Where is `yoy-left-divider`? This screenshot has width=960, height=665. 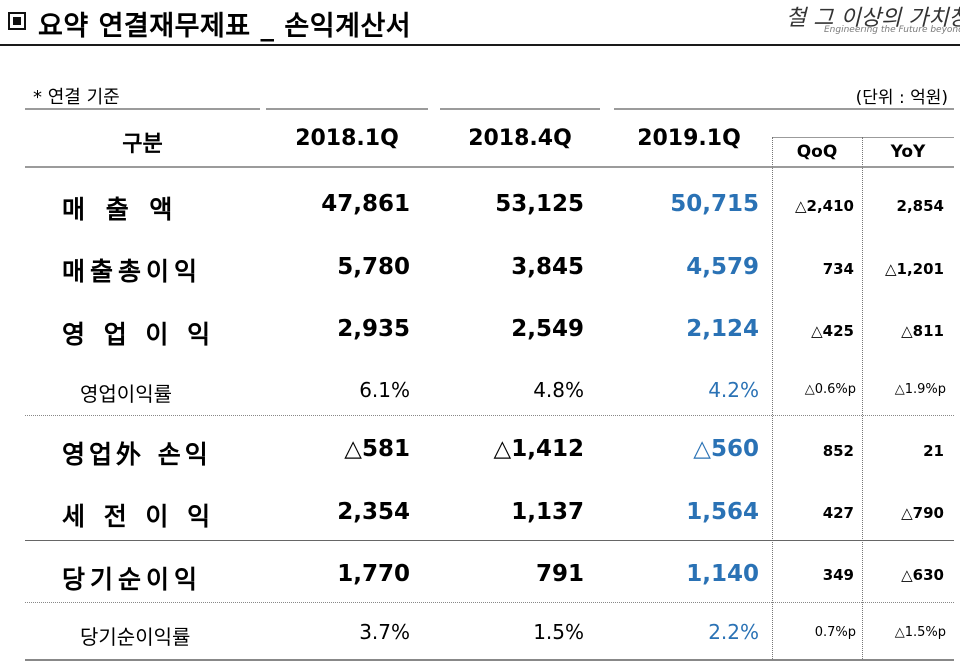 yoy-left-divider is located at coordinates (862, 398).